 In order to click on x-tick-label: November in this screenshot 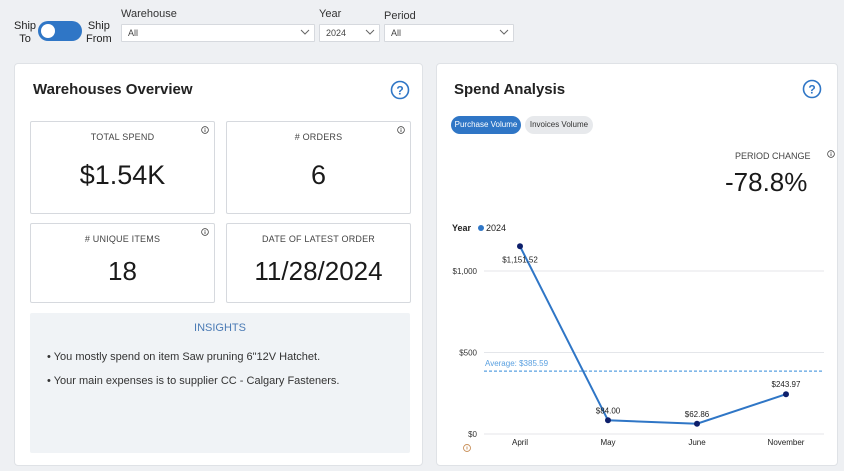, I will do `click(786, 442)`.